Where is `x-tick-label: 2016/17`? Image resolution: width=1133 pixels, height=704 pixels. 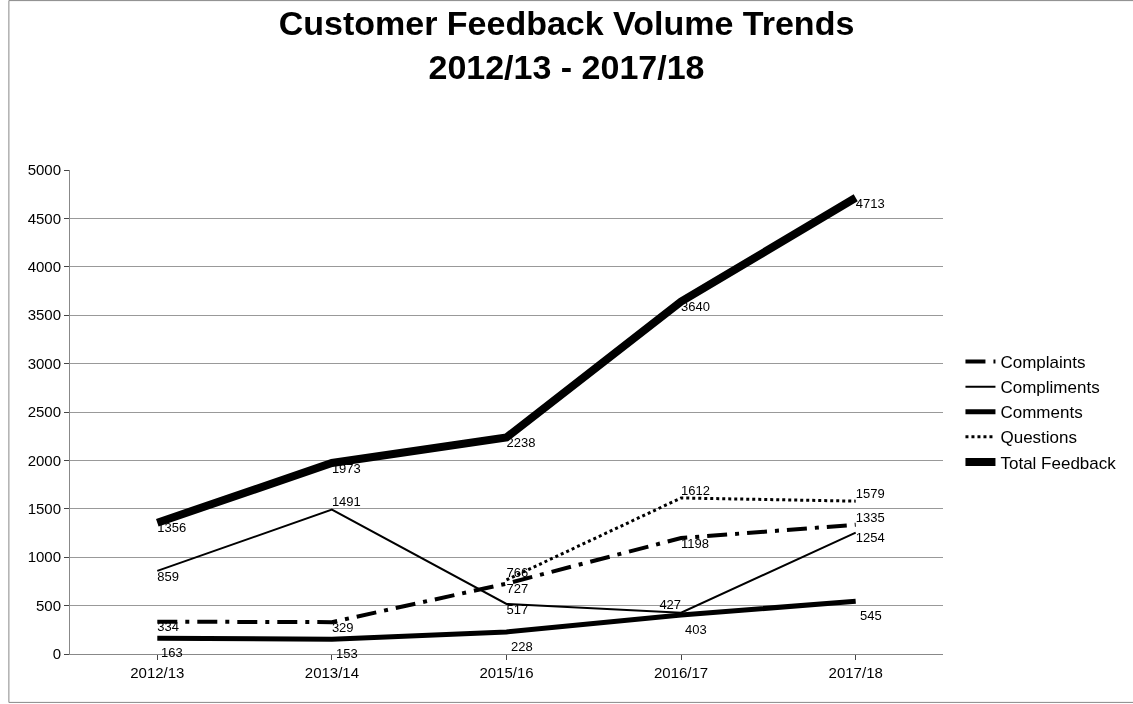 x-tick-label: 2016/17 is located at coordinates (681, 672).